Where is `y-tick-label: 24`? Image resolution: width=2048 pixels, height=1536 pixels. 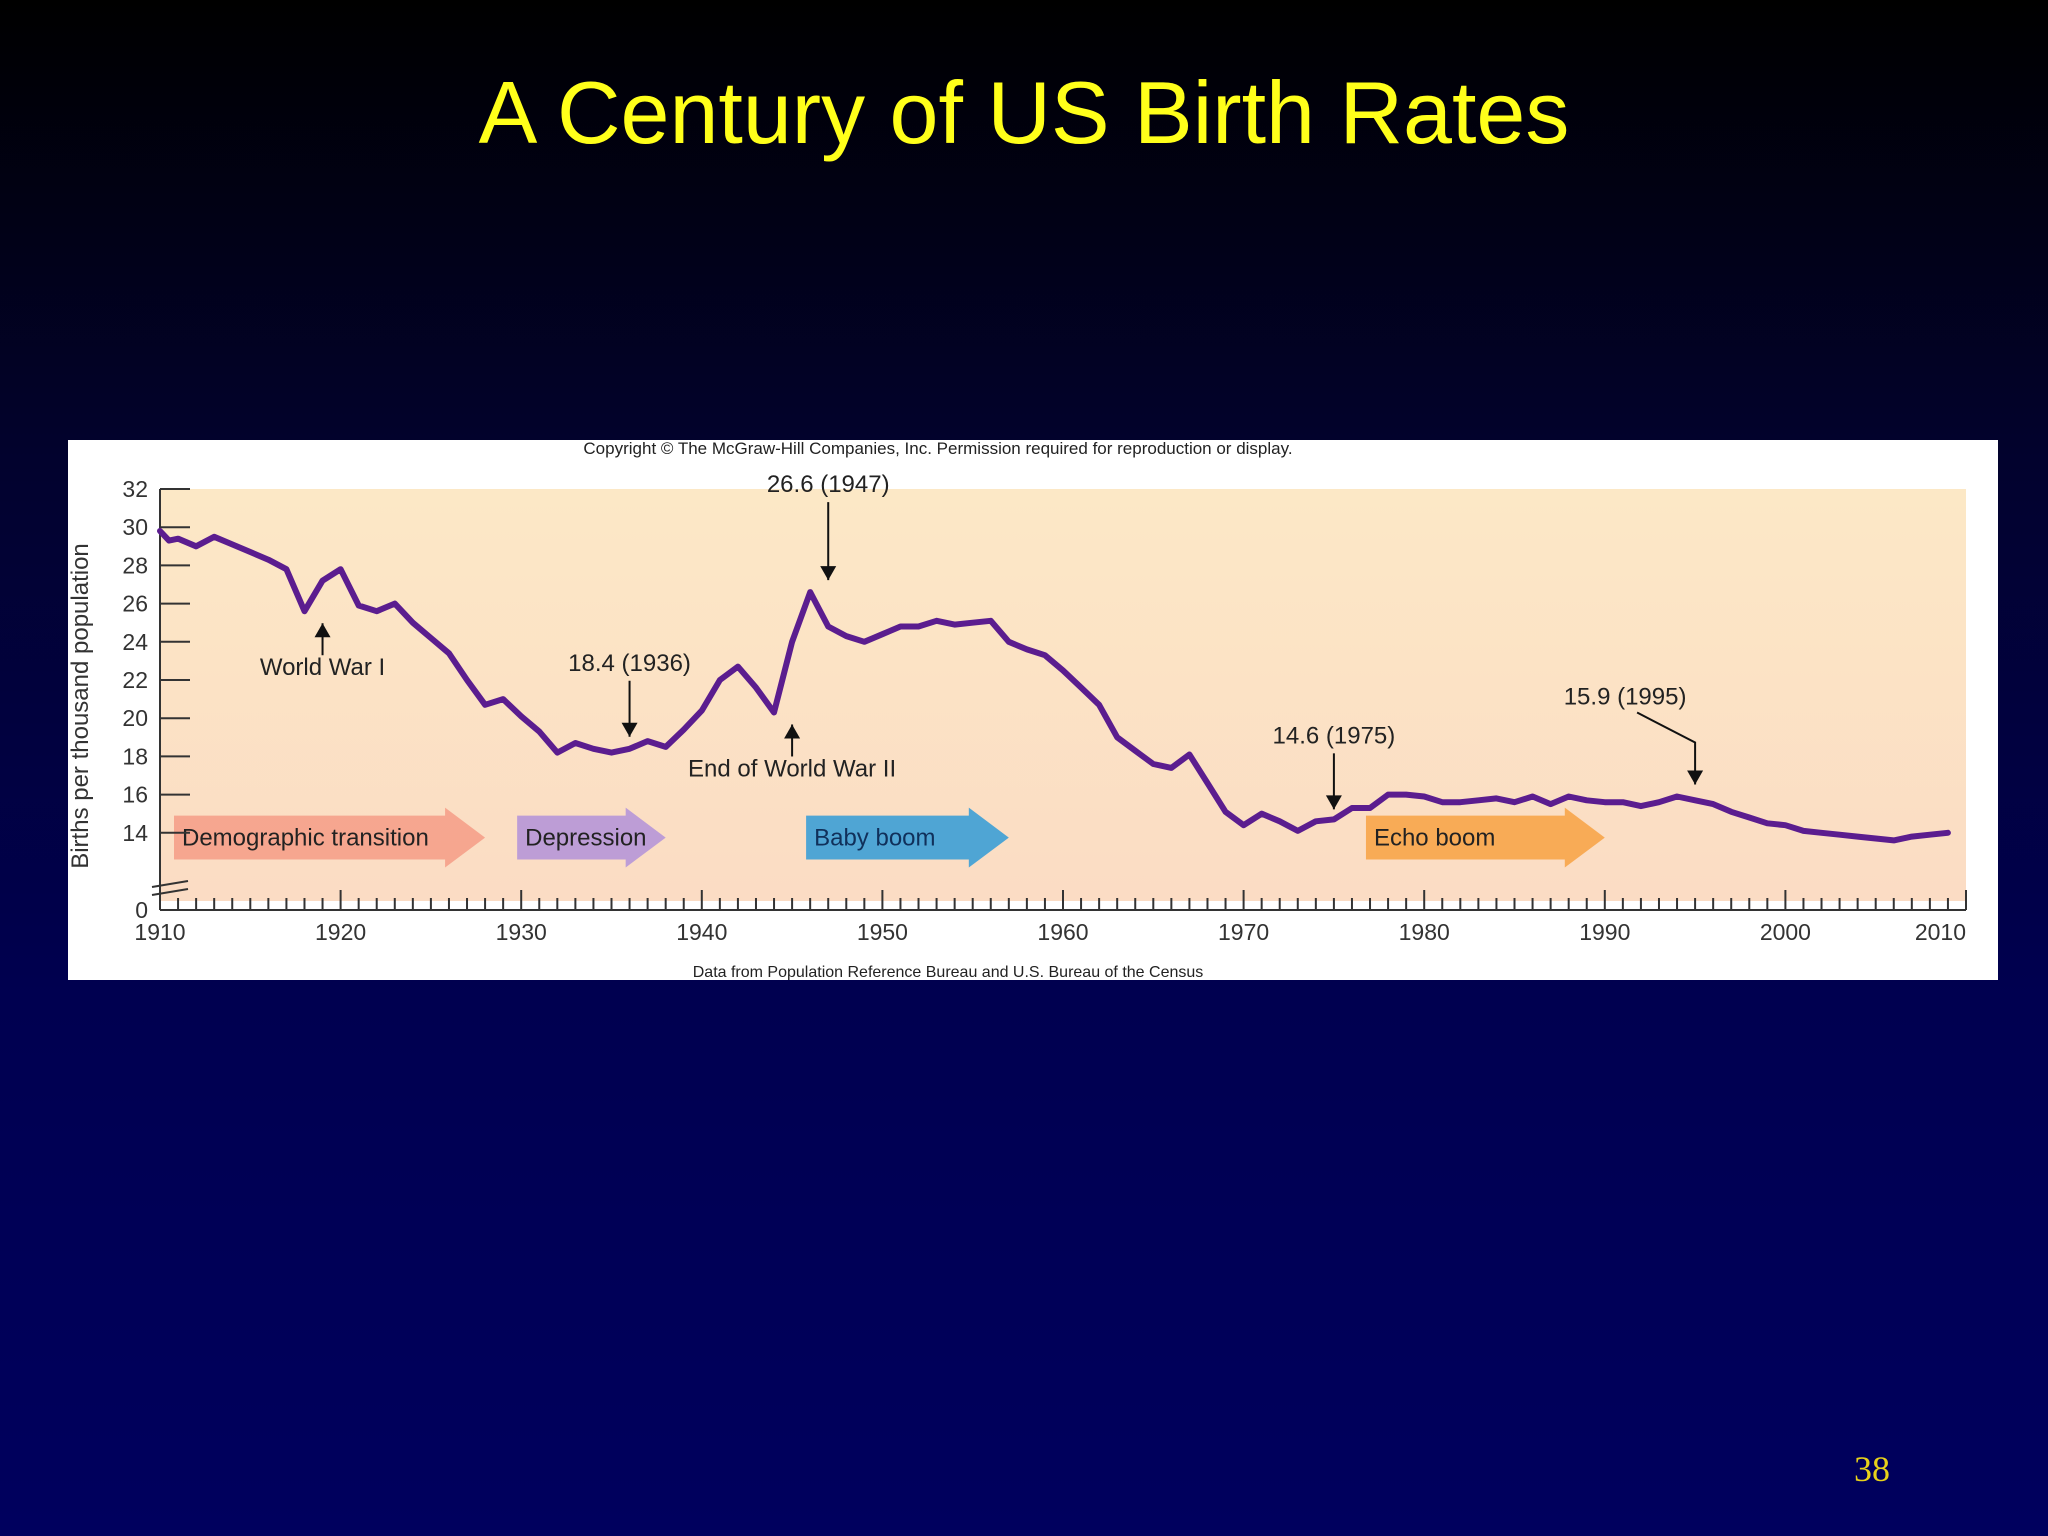 y-tick-label: 24 is located at coordinates (135, 642).